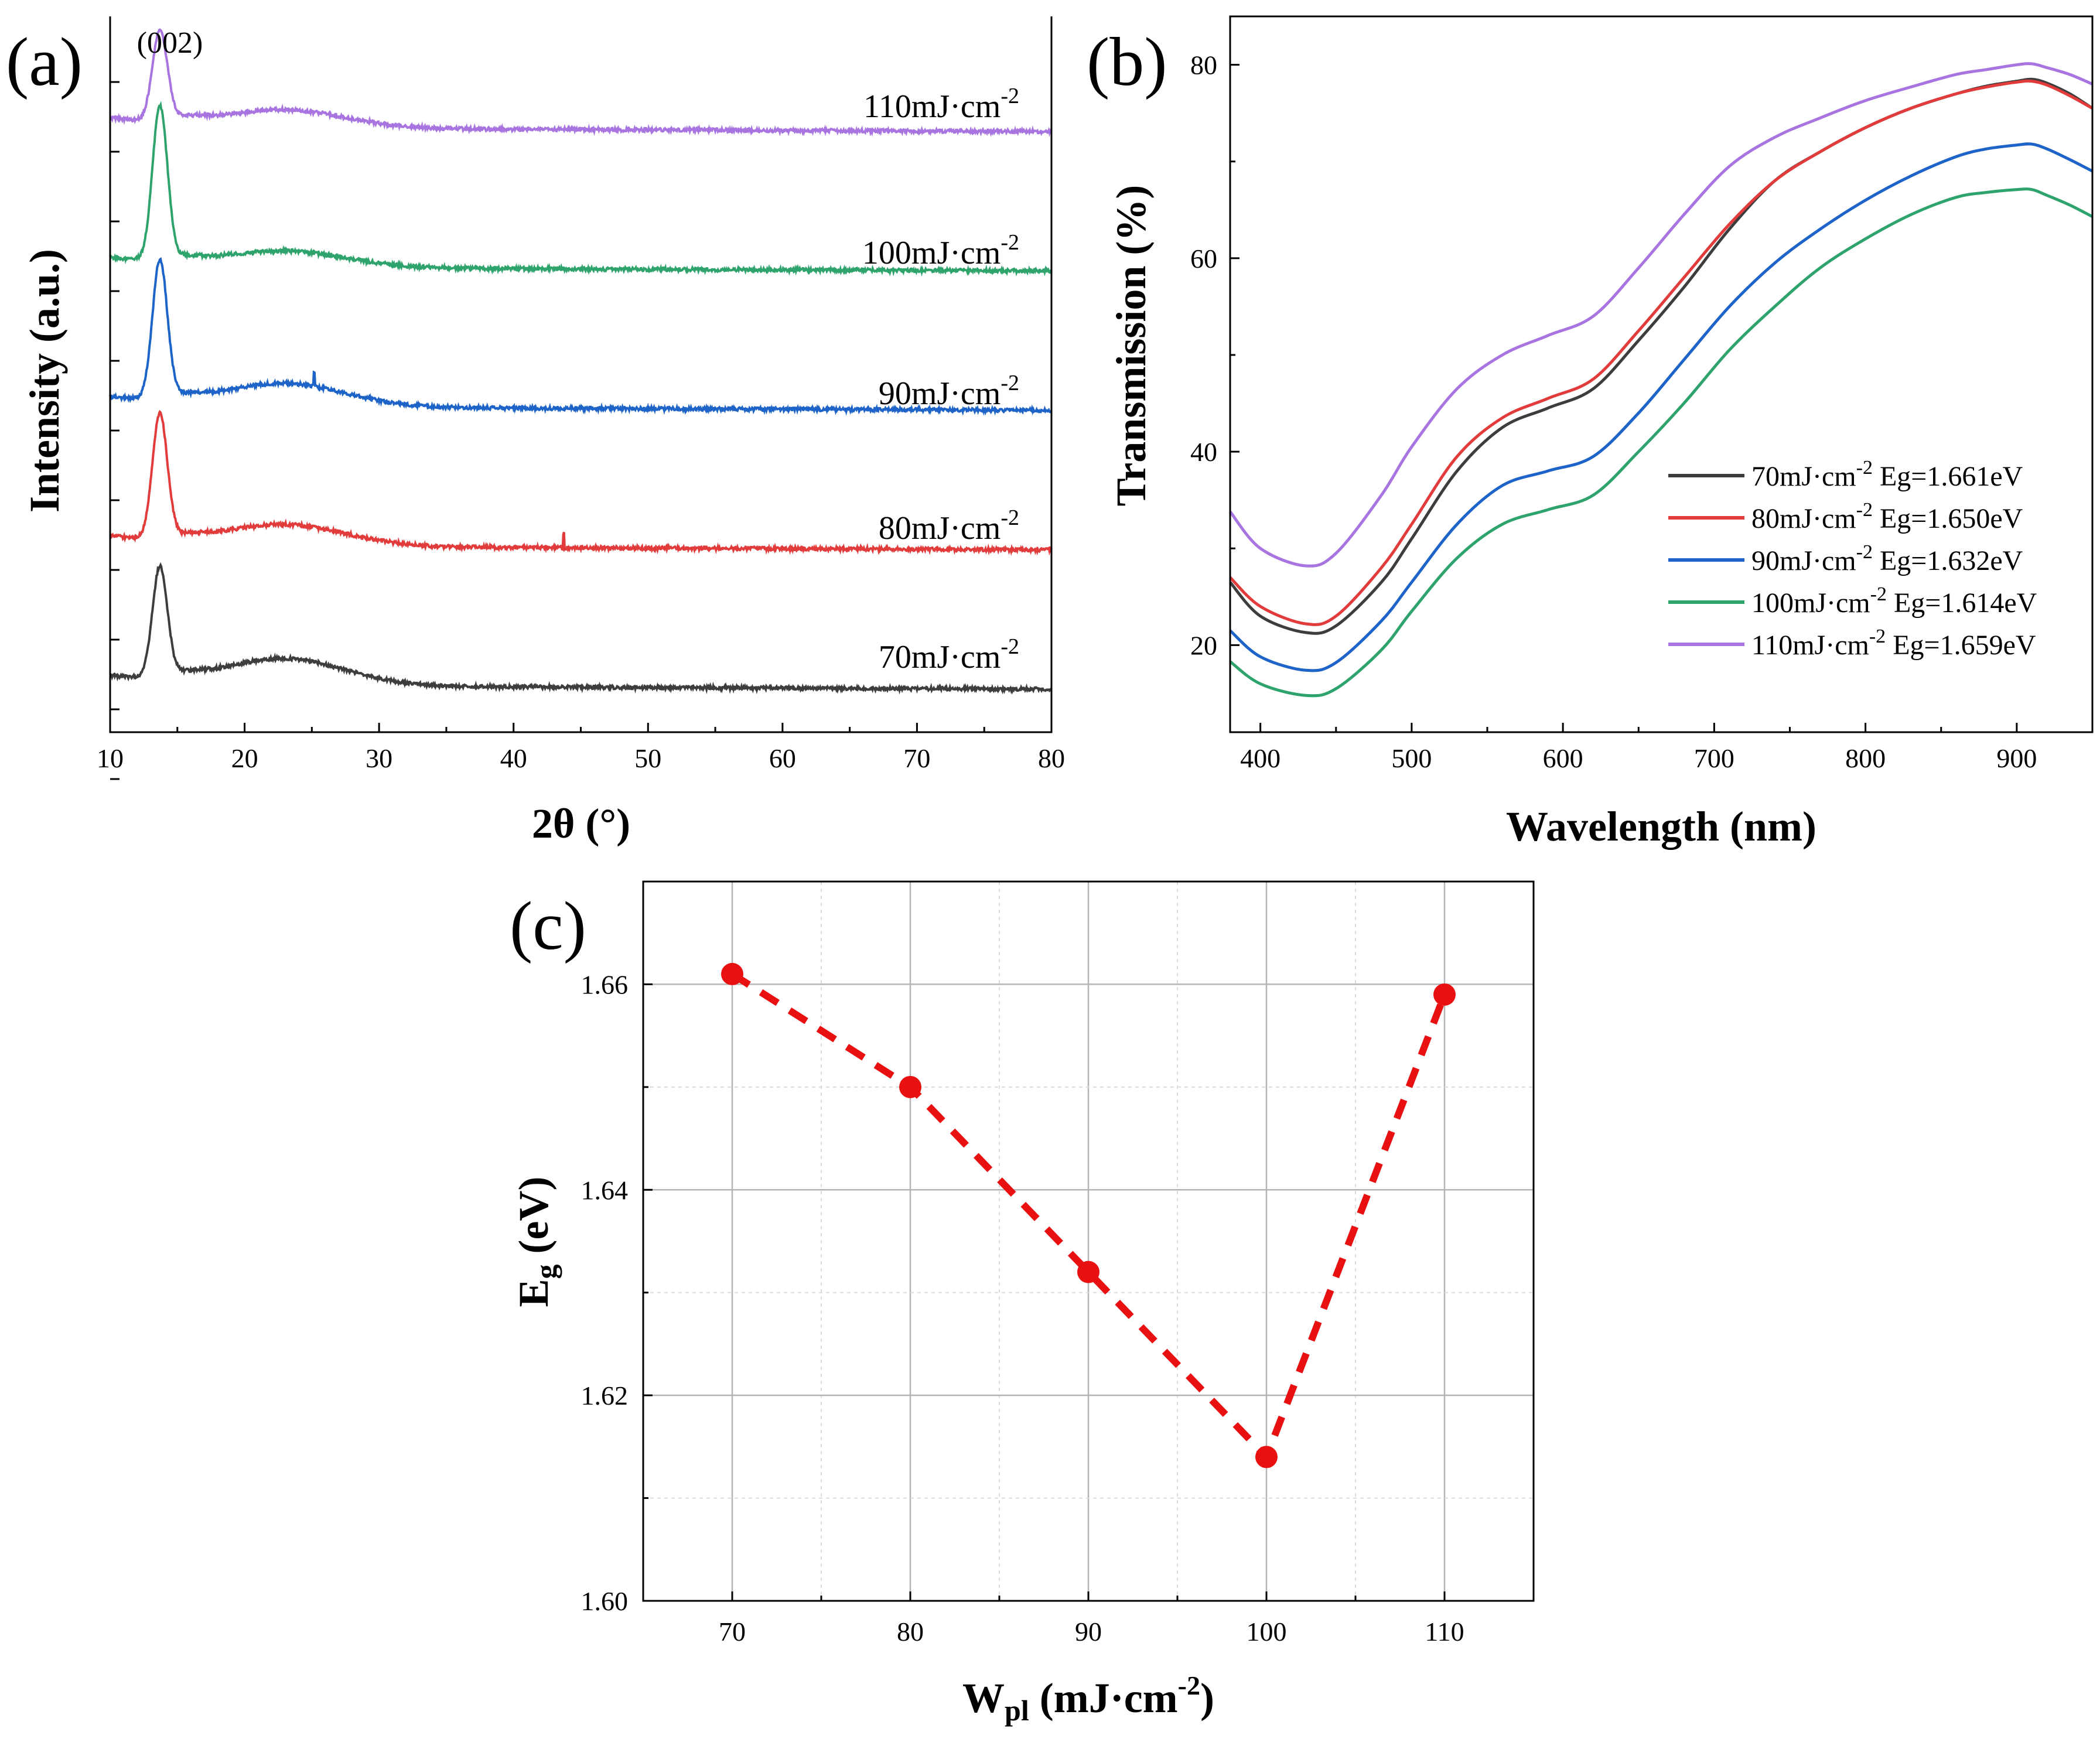 This screenshot has height=1742, width=2100. Describe the element at coordinates (940, 393) in the screenshot. I see `trace-label-text: 90mJ·cm` at that location.